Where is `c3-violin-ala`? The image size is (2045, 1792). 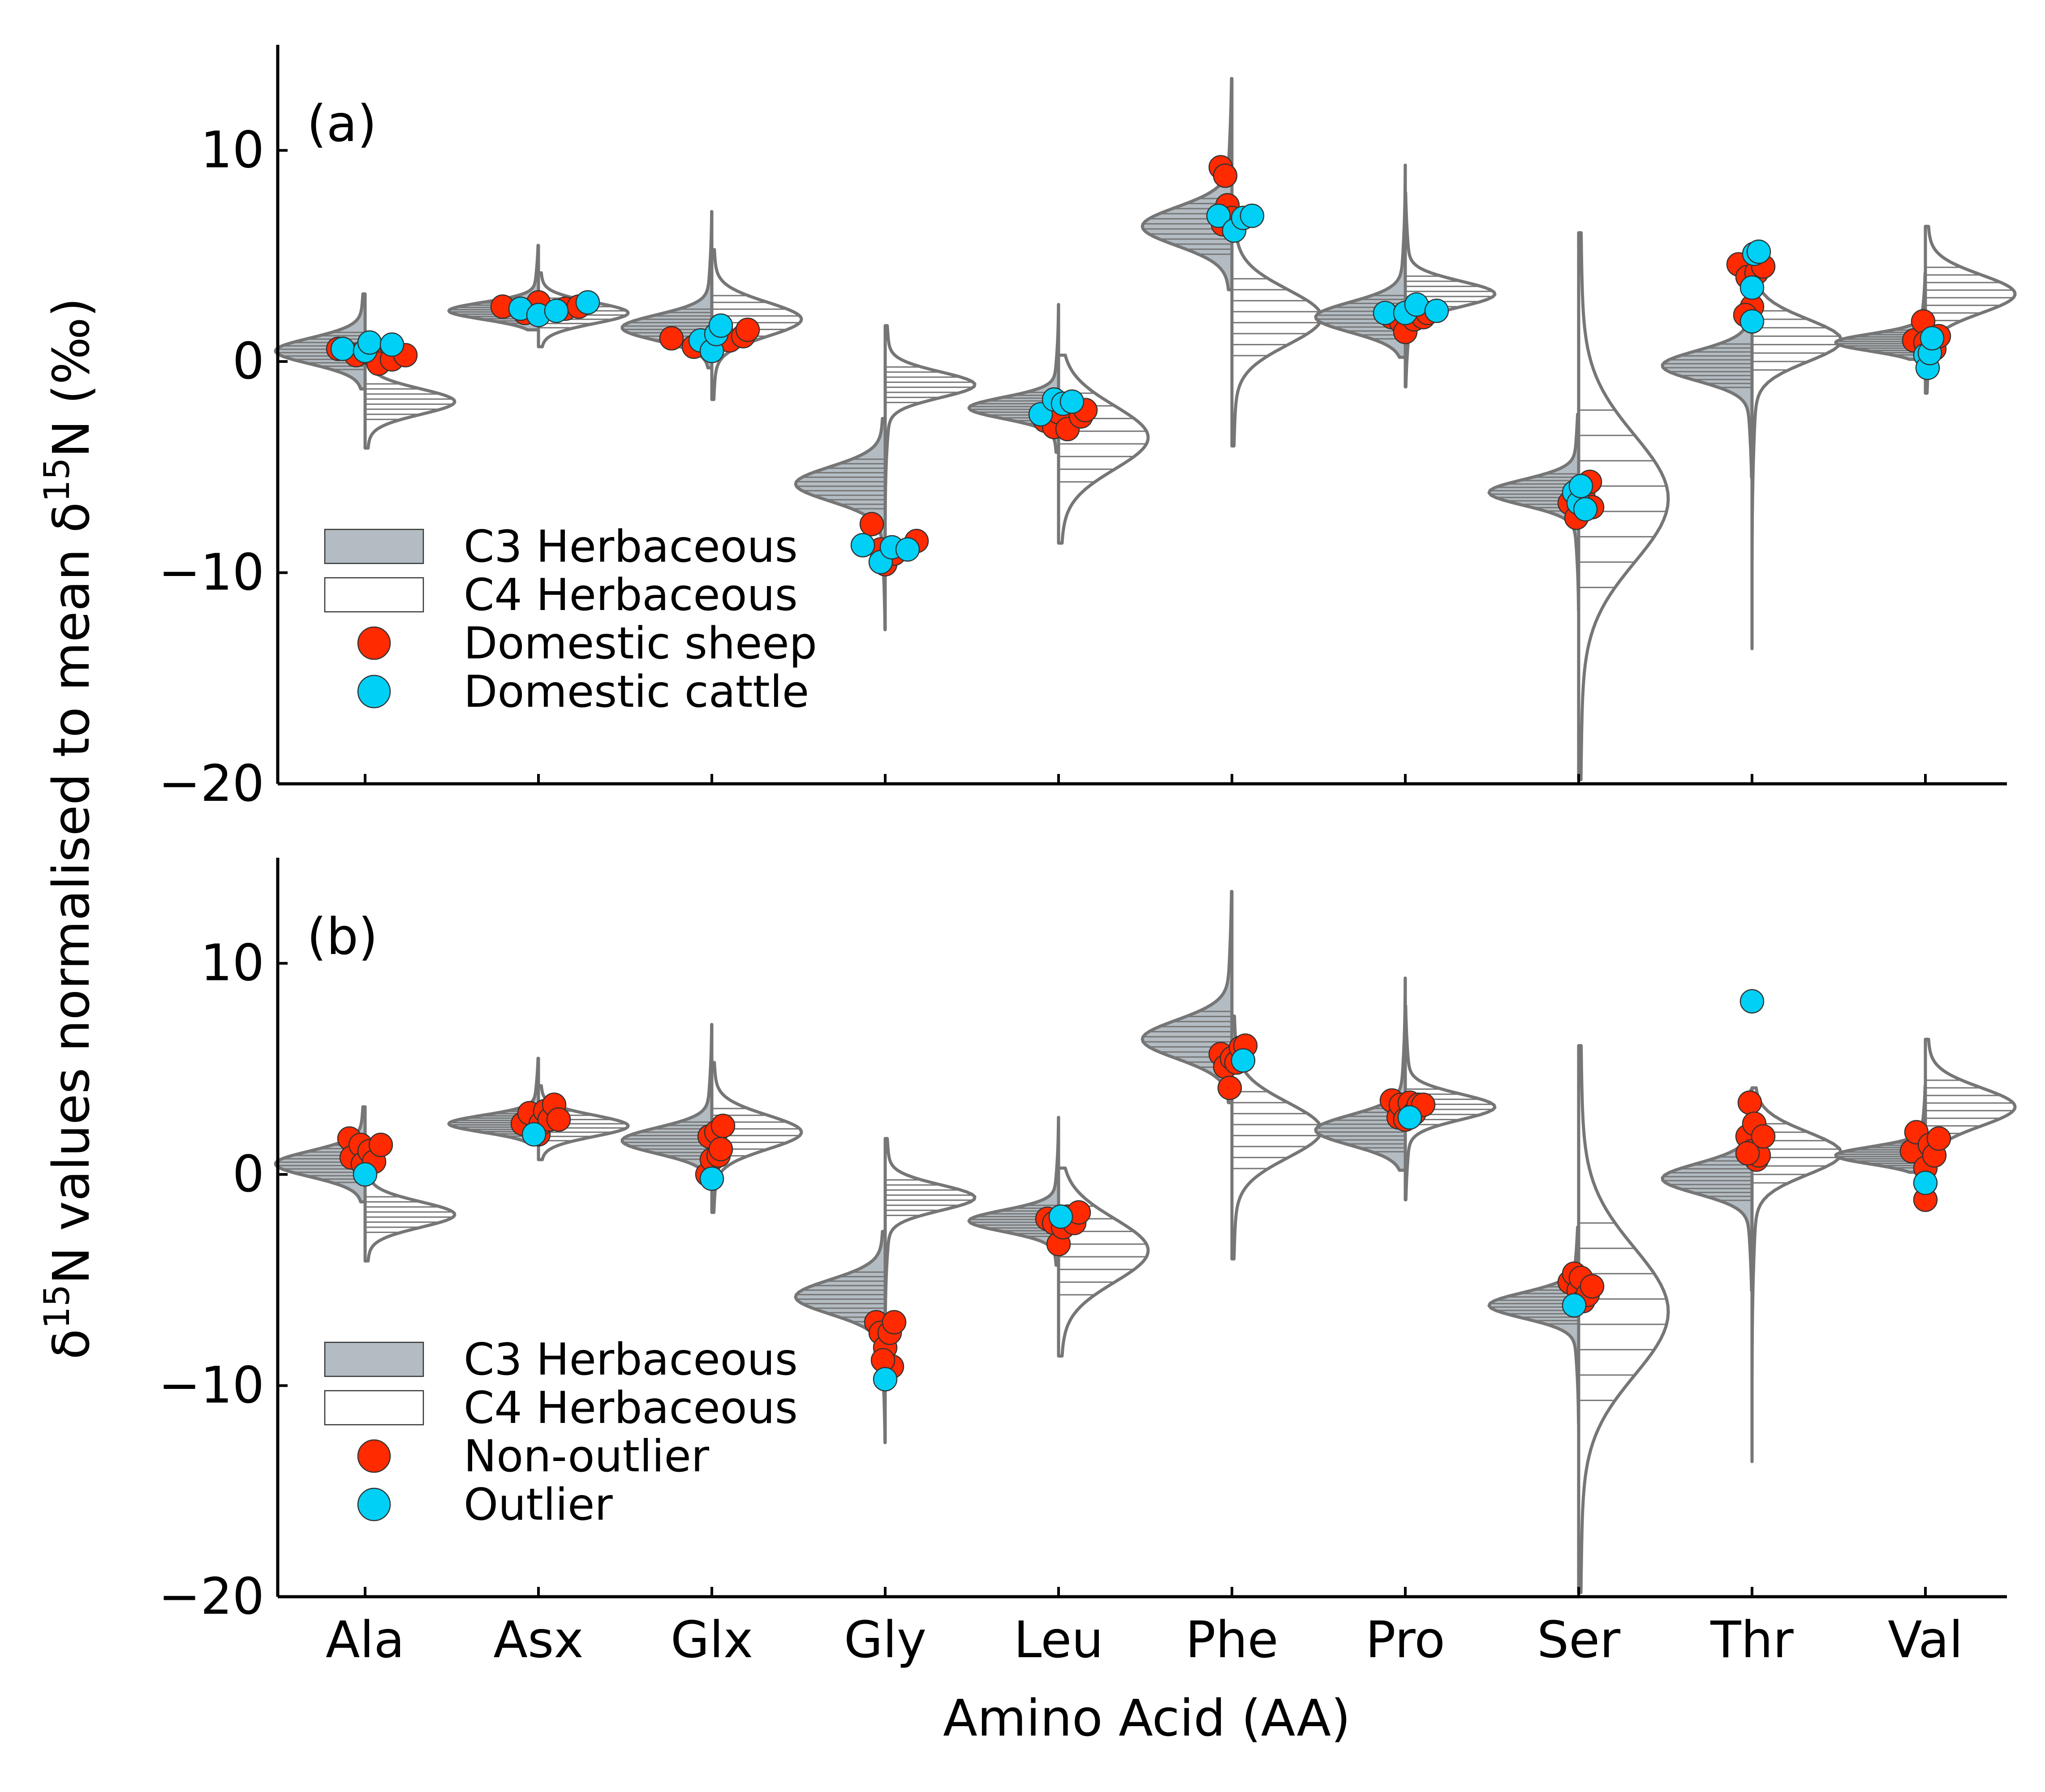
c3-violin-ala is located at coordinates (320, 341).